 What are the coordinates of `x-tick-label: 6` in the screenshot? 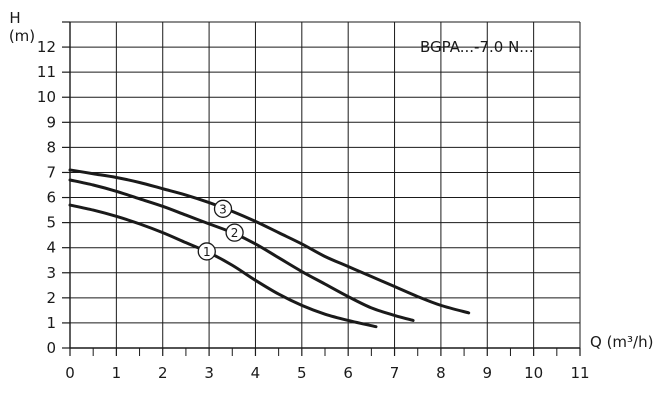 It's located at (348, 373).